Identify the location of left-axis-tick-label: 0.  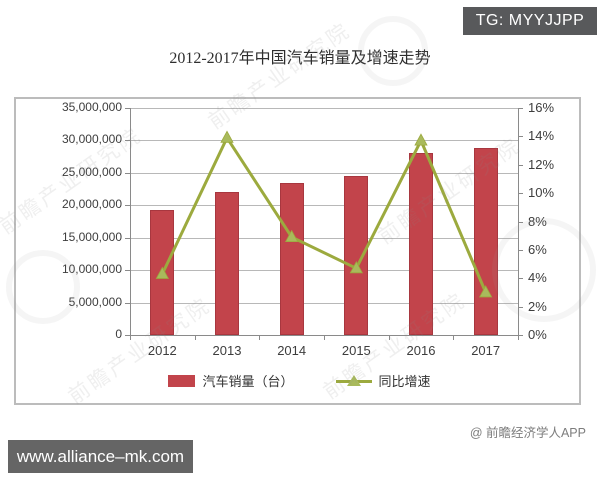
(118, 334).